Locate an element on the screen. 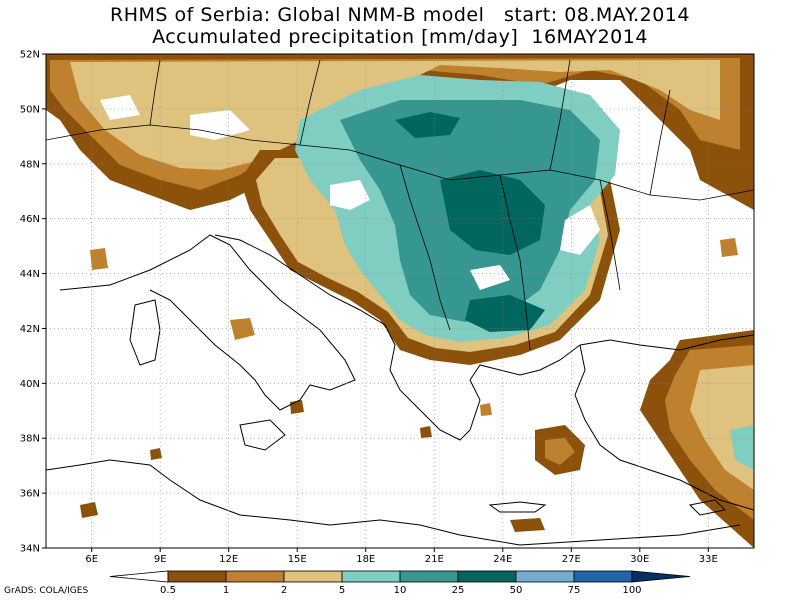 Image resolution: width=800 pixels, height=600 pixels. lon-tick-label: 21E is located at coordinates (434, 559).